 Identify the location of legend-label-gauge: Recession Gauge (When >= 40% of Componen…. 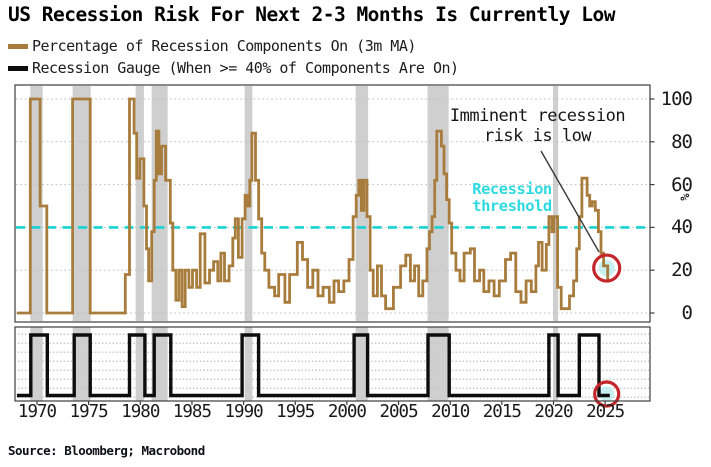
(245, 68).